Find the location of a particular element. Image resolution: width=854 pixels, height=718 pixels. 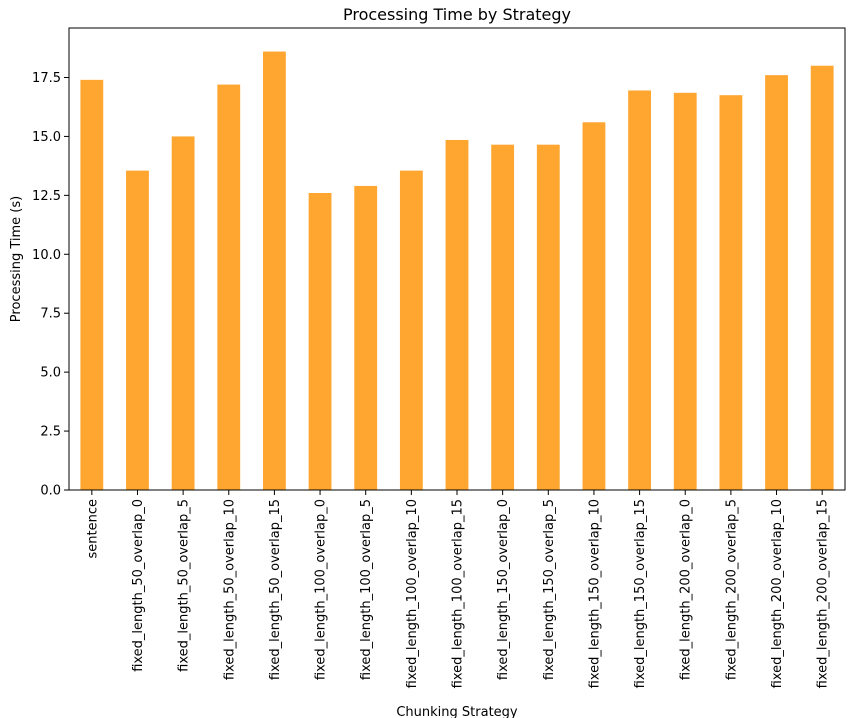

x-tick-label: fixed_length_50_overlap_0 is located at coordinates (138, 585).